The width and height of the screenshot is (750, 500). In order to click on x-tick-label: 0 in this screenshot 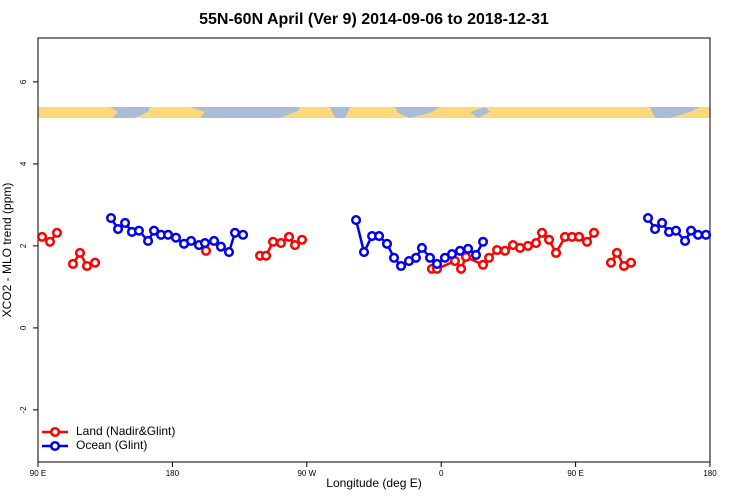, I will do `click(441, 473)`.